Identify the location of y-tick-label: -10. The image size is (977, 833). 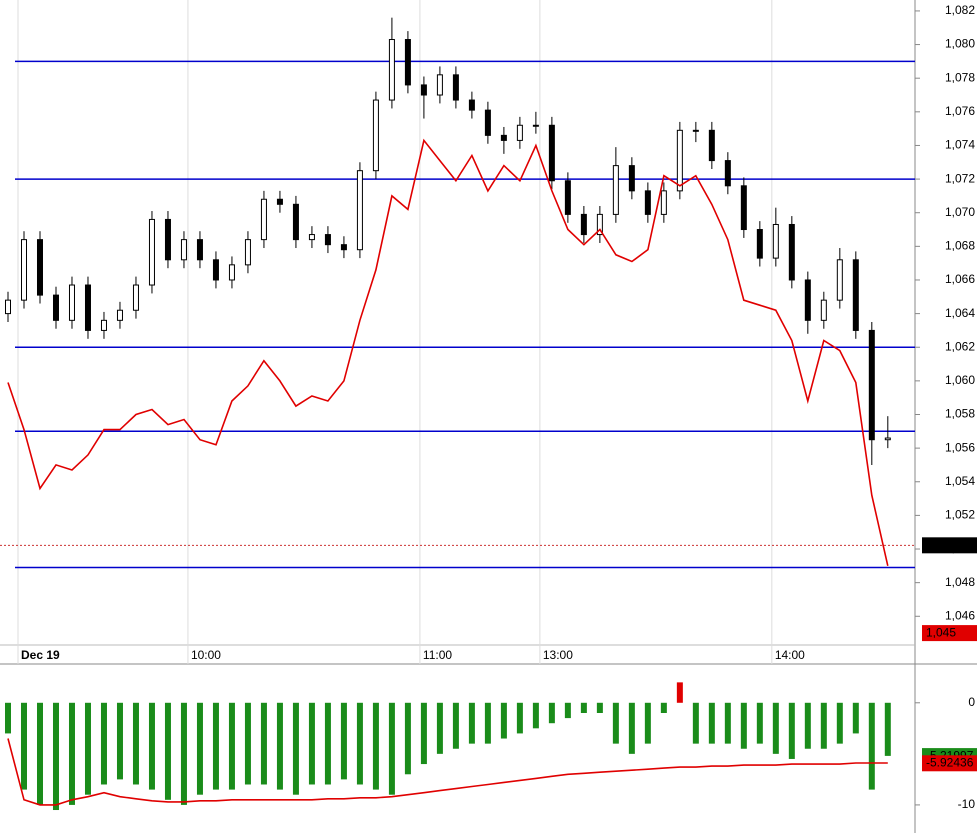
(967, 804).